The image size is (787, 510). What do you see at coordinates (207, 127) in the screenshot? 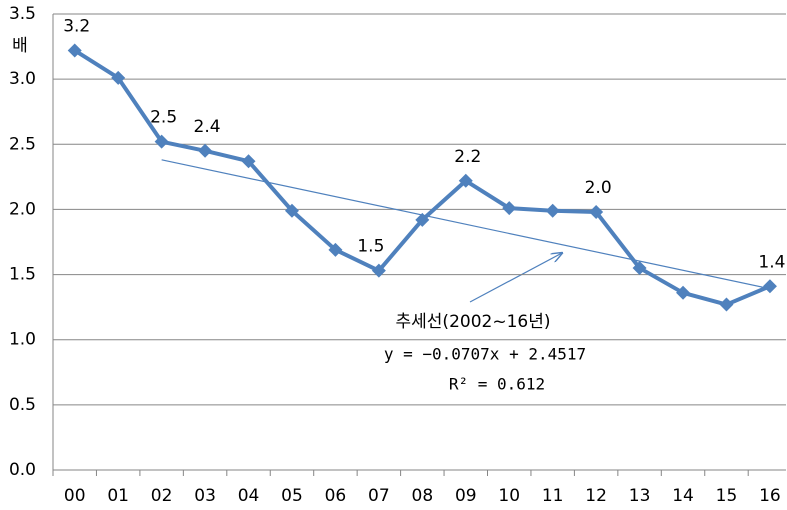
I see `data-label: 2.4` at bounding box center [207, 127].